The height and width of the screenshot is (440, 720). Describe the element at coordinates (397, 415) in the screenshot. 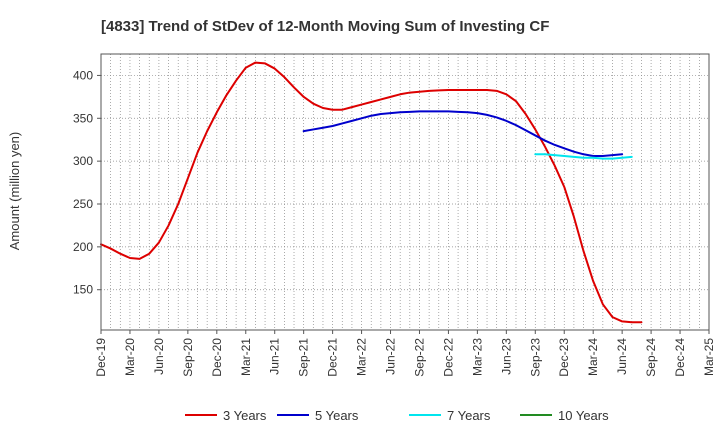

I see `legend: 3 Years 5 Years 7 Years 10 Years` at that location.